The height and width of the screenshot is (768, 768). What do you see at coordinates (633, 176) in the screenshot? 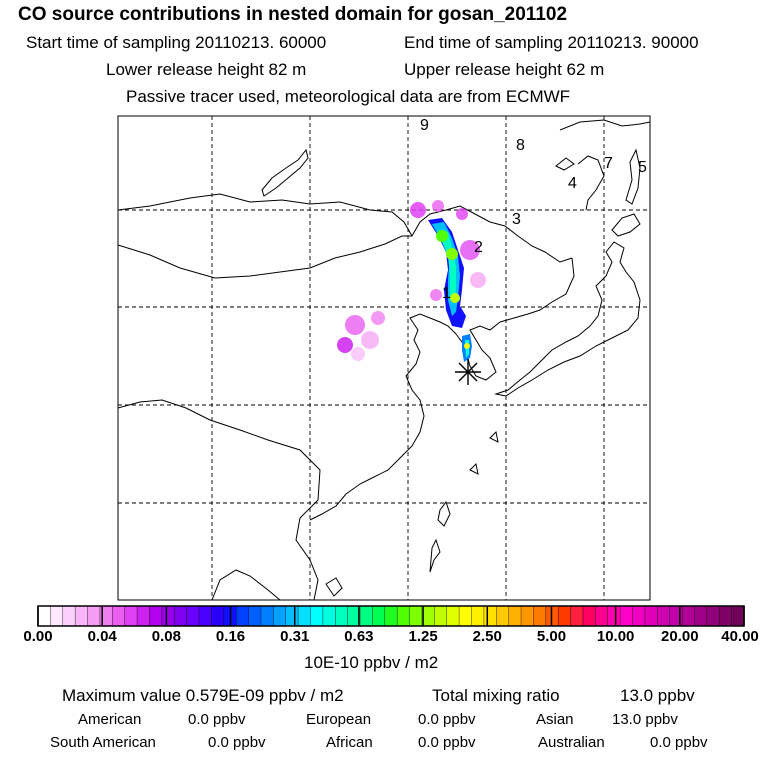
I see `sakhalin-coast` at bounding box center [633, 176].